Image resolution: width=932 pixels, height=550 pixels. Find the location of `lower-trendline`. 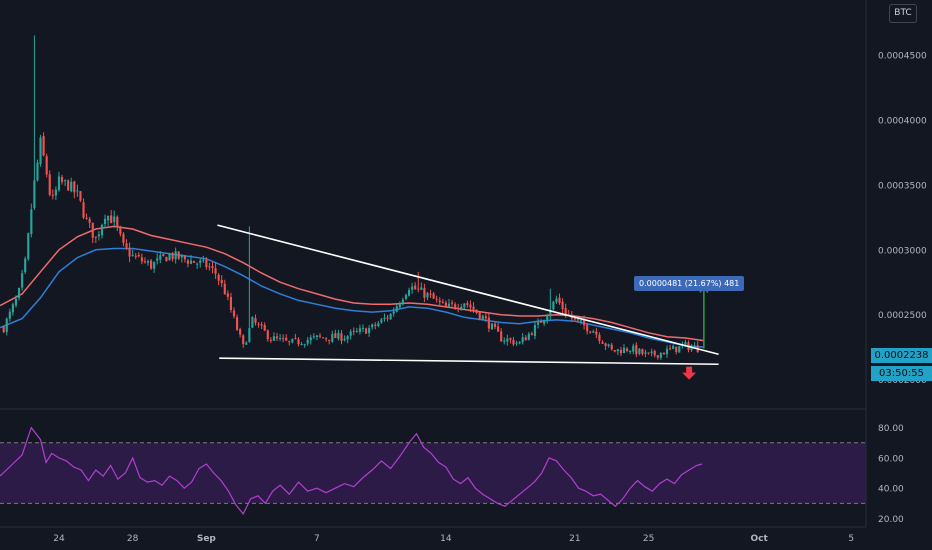

lower-trendline is located at coordinates (469, 361).